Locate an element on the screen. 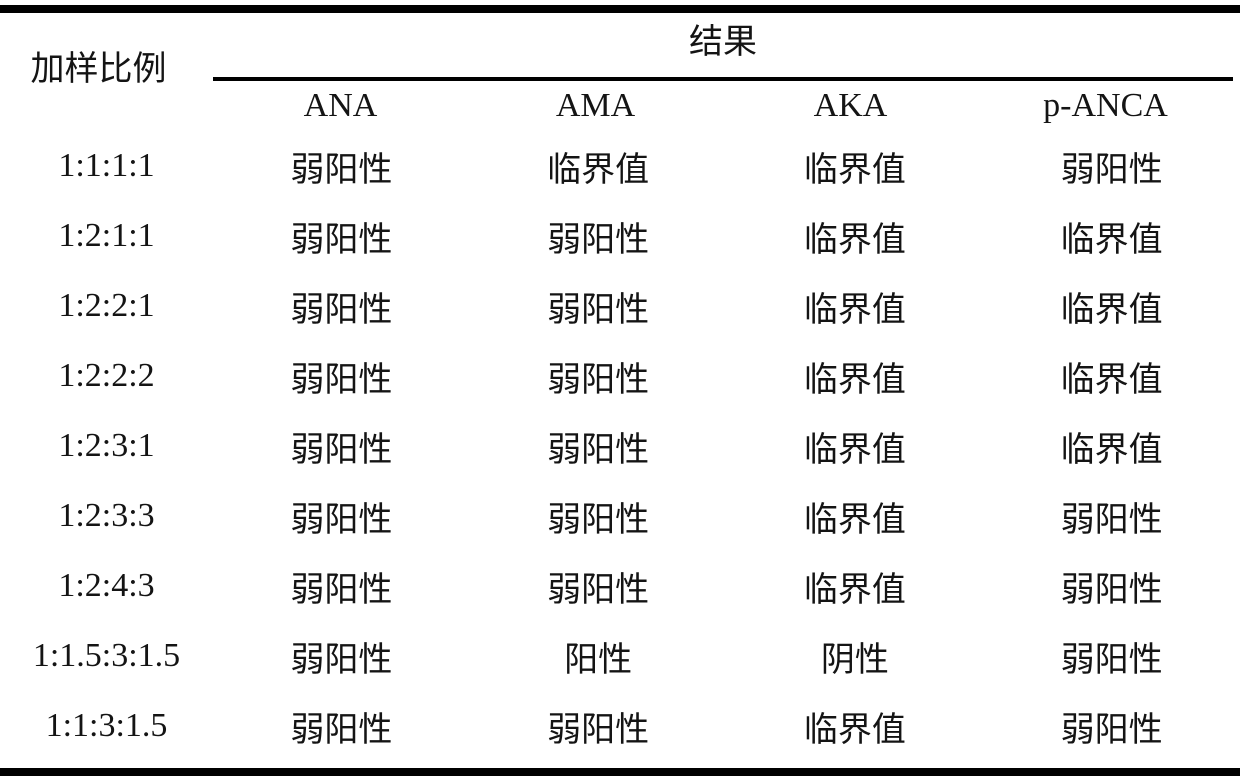 The height and width of the screenshot is (782, 1240). table-row: 1:2:3:1 弱阳性 弱阳性 临界值 临界值 is located at coordinates (620, 446).